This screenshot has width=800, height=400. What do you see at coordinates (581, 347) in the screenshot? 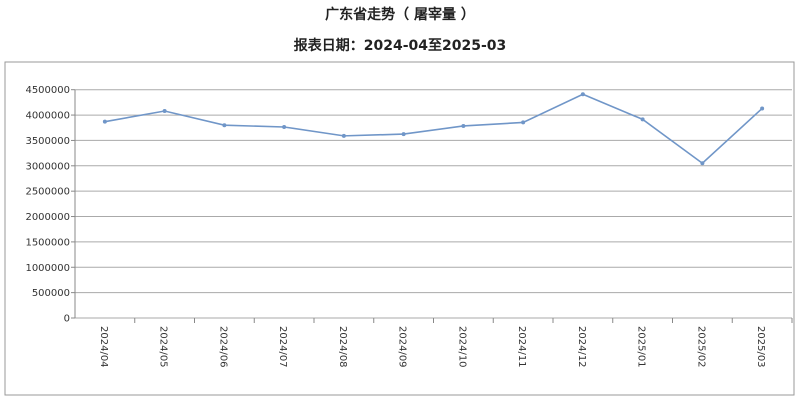
I see `x-tick-label: 2024/12` at bounding box center [581, 347].